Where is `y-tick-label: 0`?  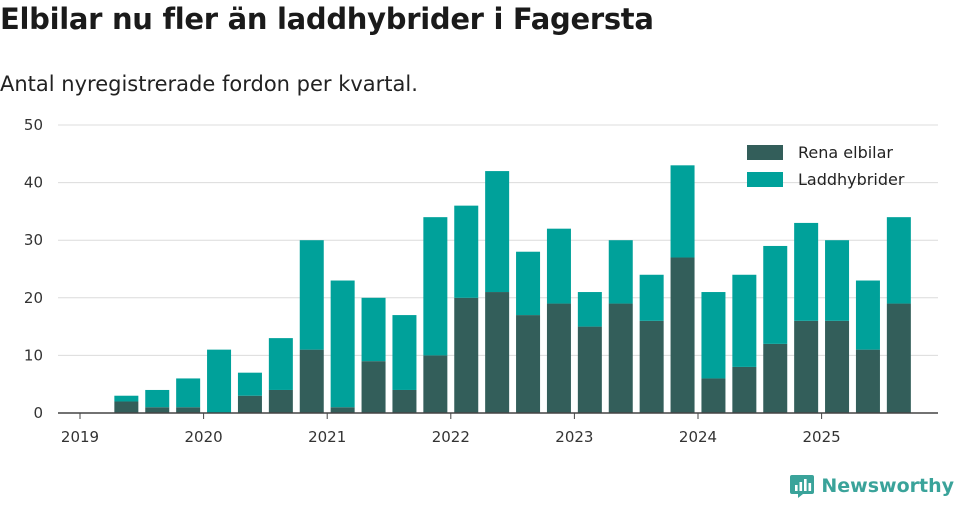 y-tick-label: 0 is located at coordinates (38, 413).